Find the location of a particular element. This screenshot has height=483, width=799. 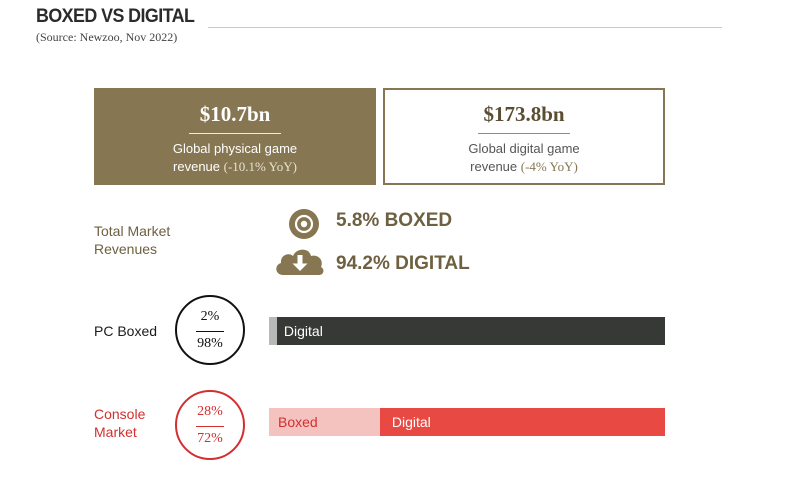

console-row-label: Console Market is located at coordinates (119, 423).